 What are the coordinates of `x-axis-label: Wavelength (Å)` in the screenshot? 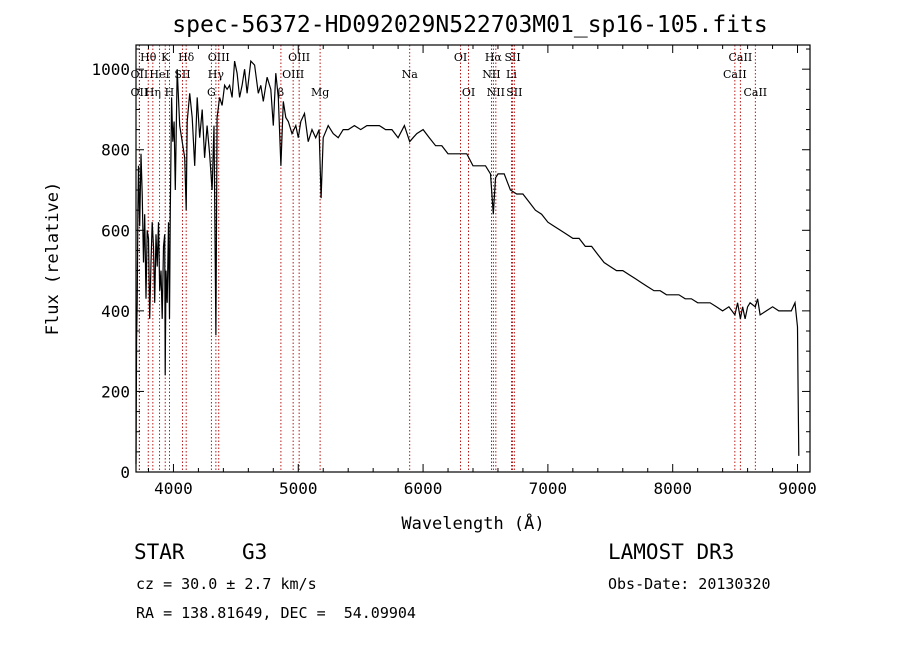 It's located at (472, 523).